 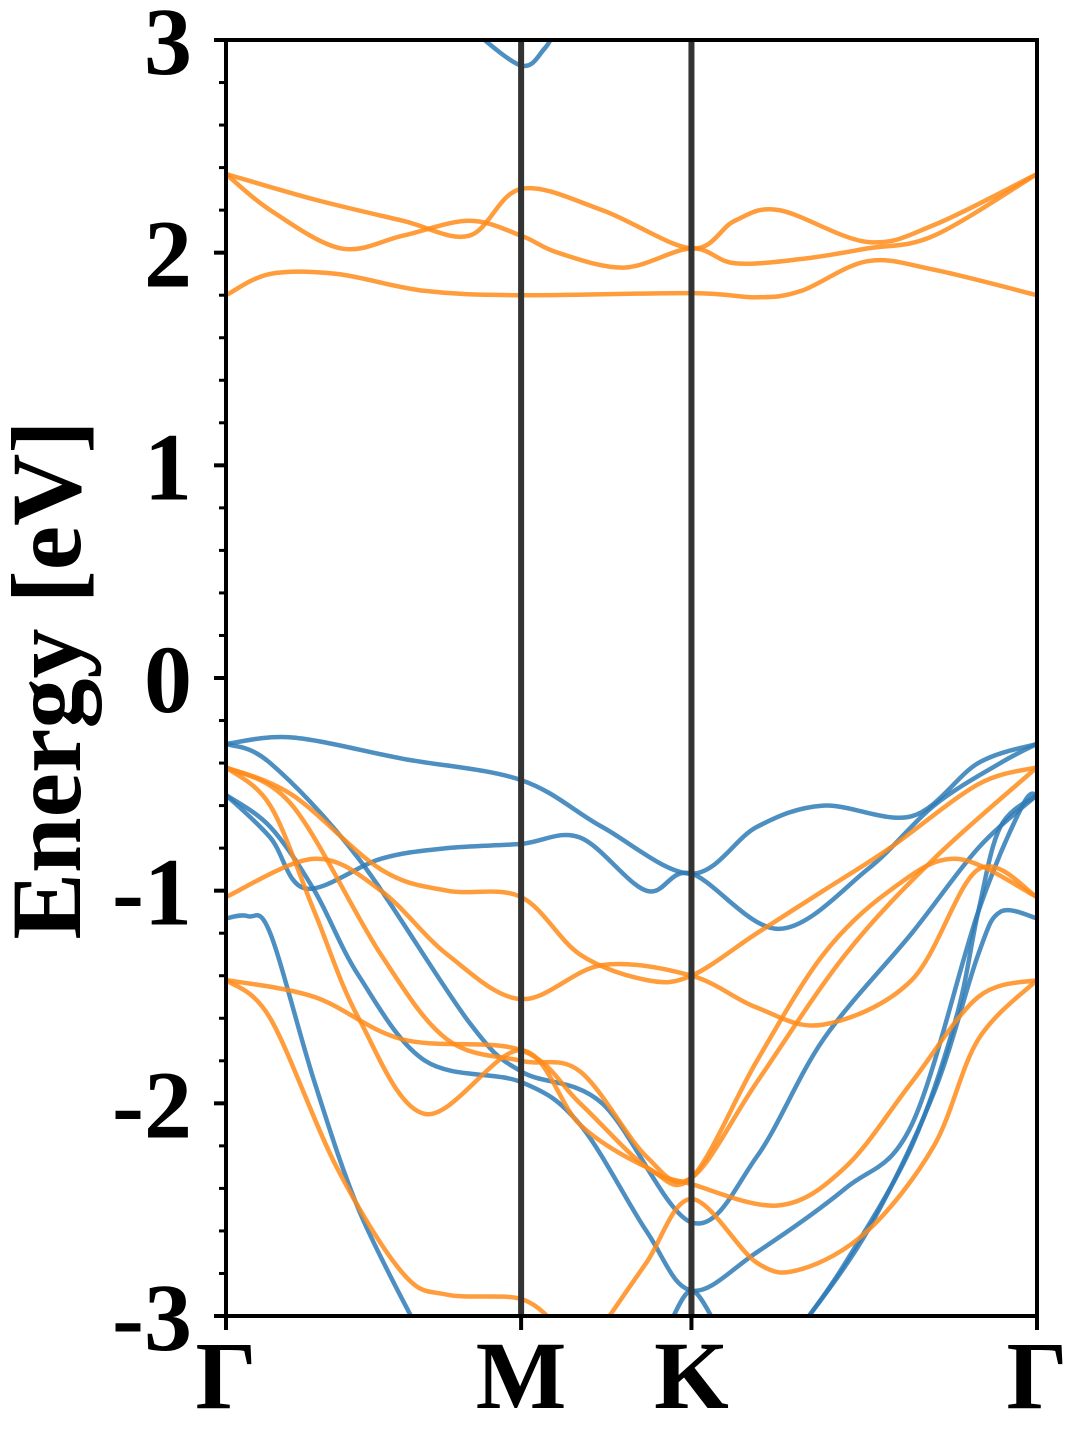 What do you see at coordinates (168, 47) in the screenshot?
I see `y-tick-label: 3` at bounding box center [168, 47].